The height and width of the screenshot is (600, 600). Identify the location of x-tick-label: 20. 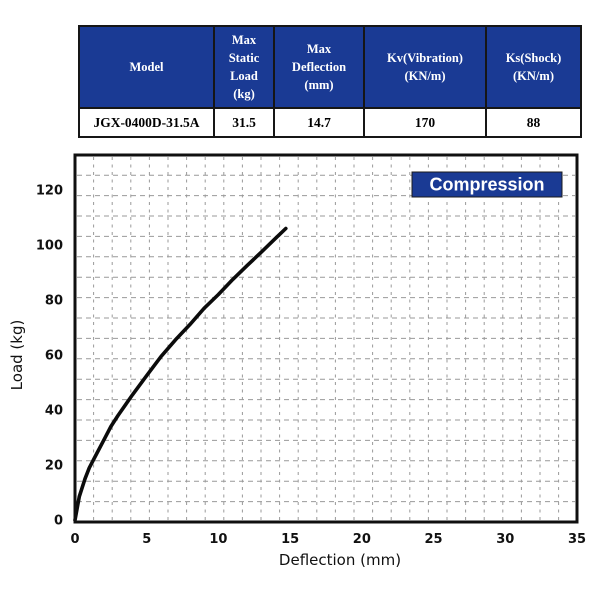
(362, 539).